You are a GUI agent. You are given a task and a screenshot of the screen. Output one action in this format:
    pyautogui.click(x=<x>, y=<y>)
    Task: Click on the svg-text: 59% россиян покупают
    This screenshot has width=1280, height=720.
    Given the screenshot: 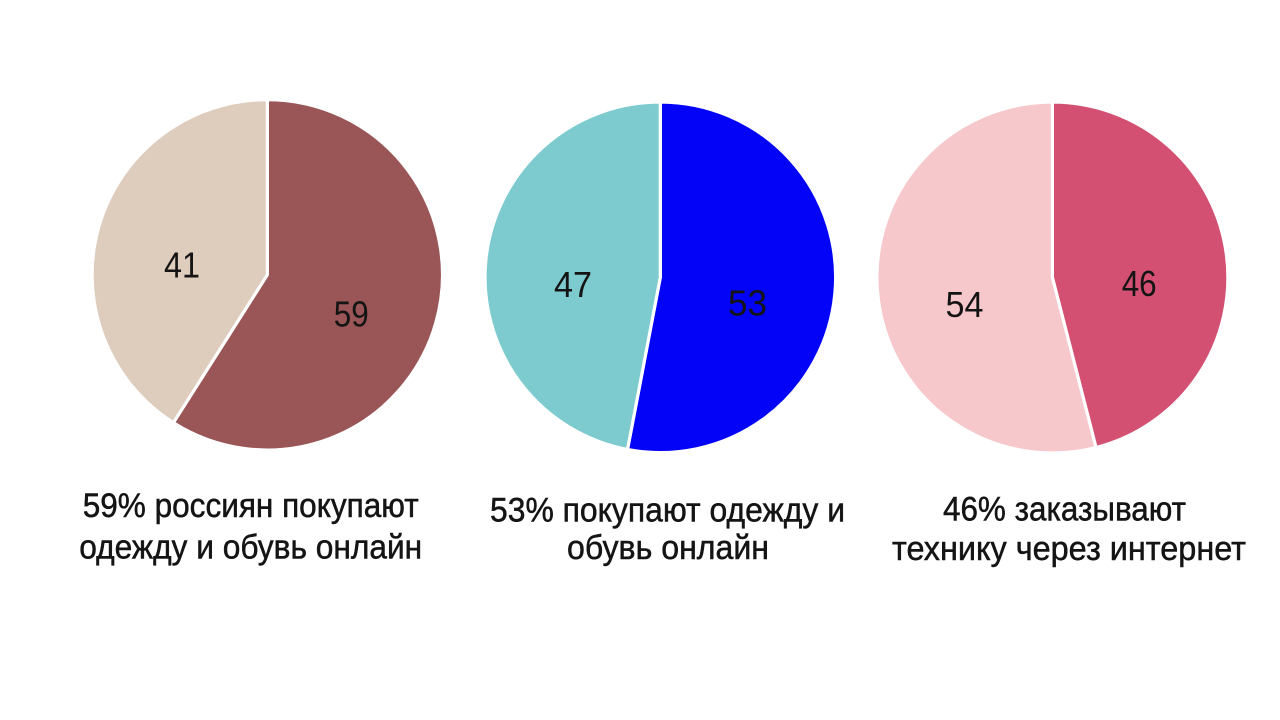 What is the action you would take?
    pyautogui.click(x=251, y=506)
    